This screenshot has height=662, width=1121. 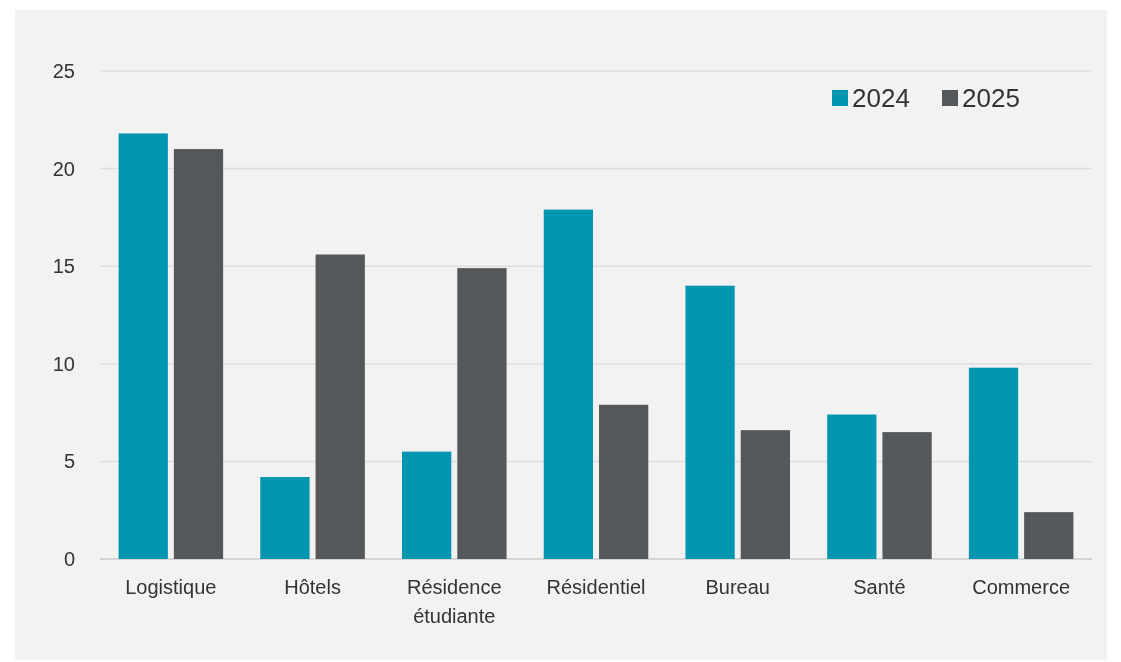 What do you see at coordinates (1021, 587) in the screenshot?
I see `x-tick-label: Commerce` at bounding box center [1021, 587].